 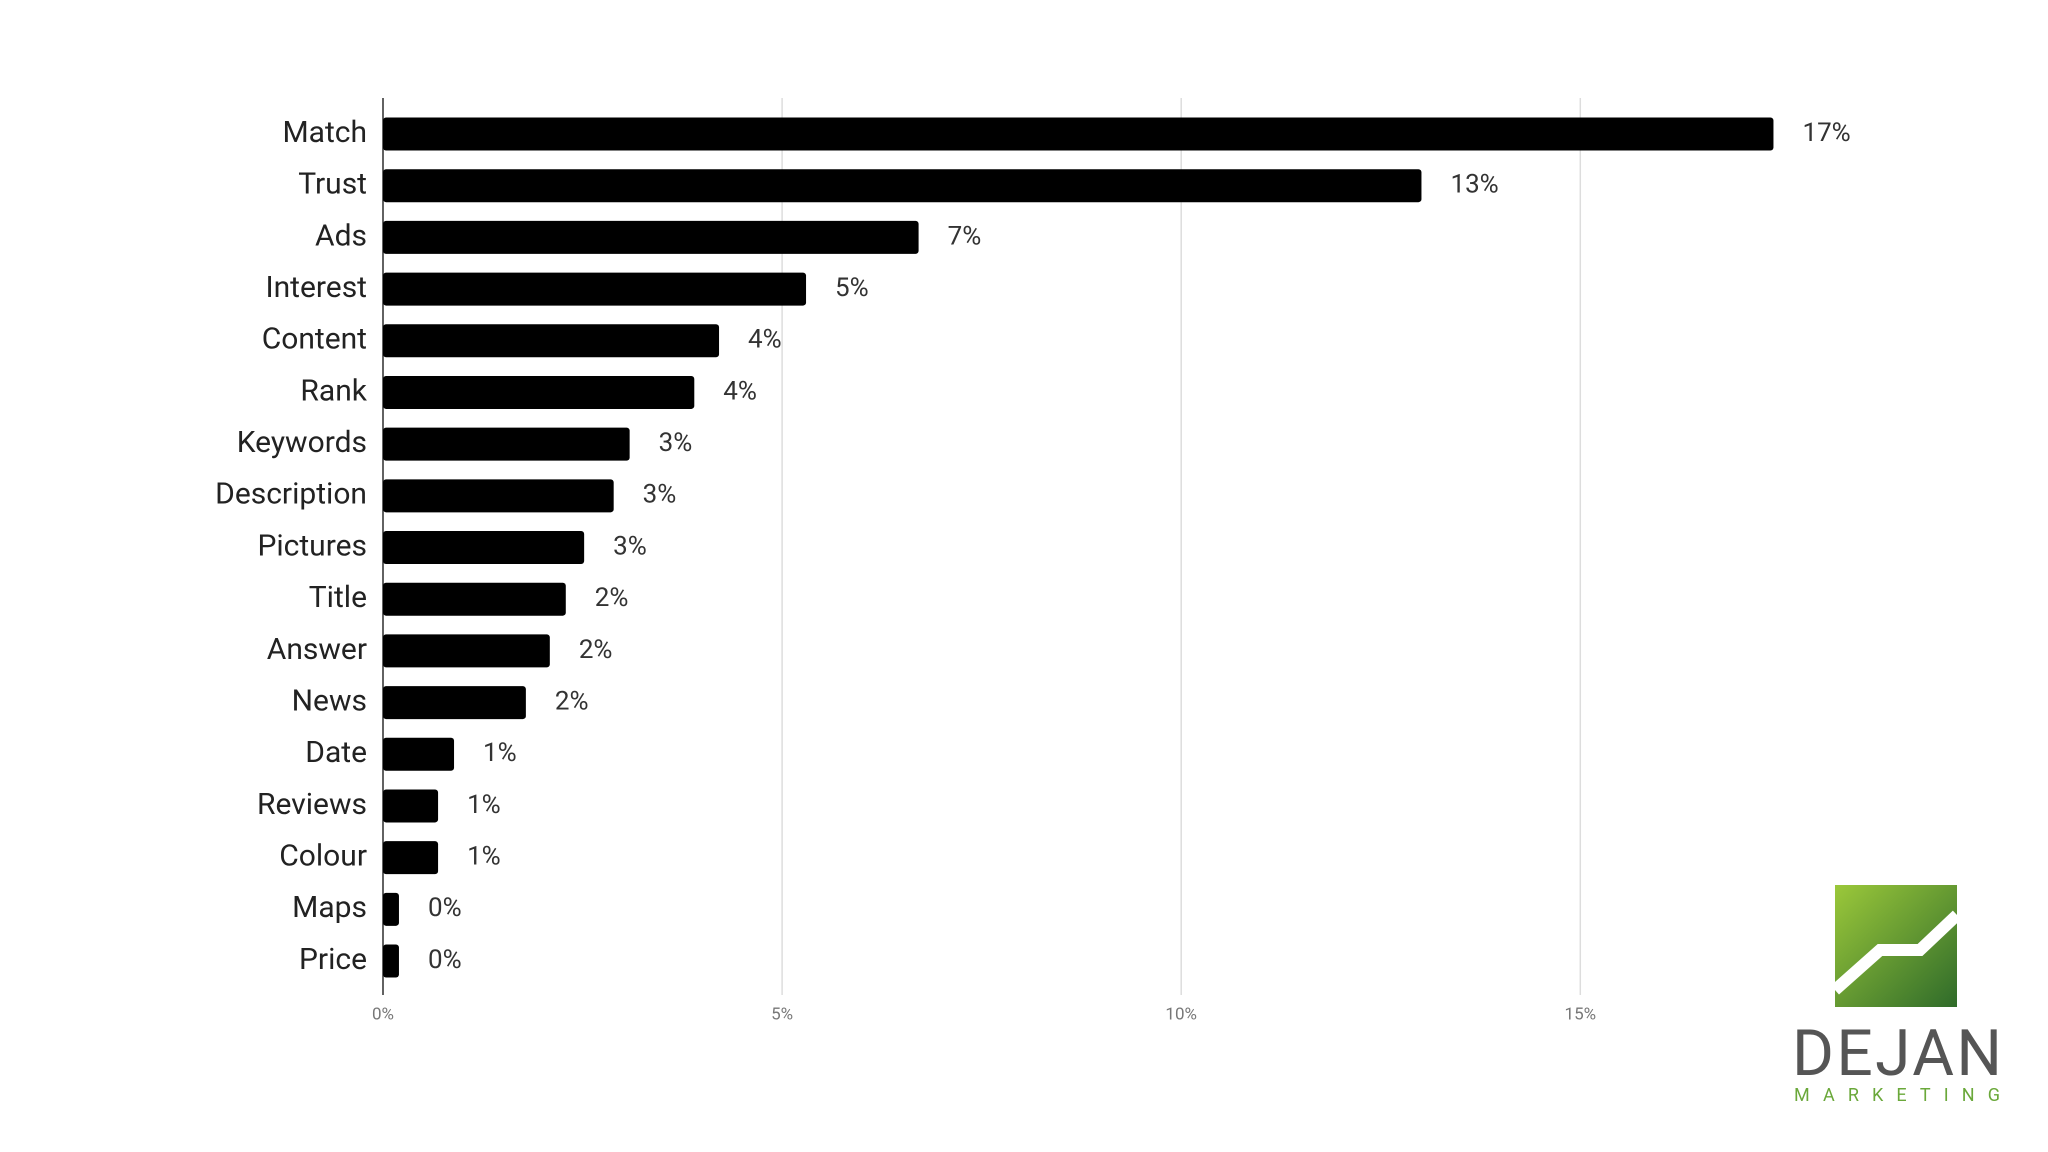 I want to click on value-label: 13%, so click(x=1474, y=185).